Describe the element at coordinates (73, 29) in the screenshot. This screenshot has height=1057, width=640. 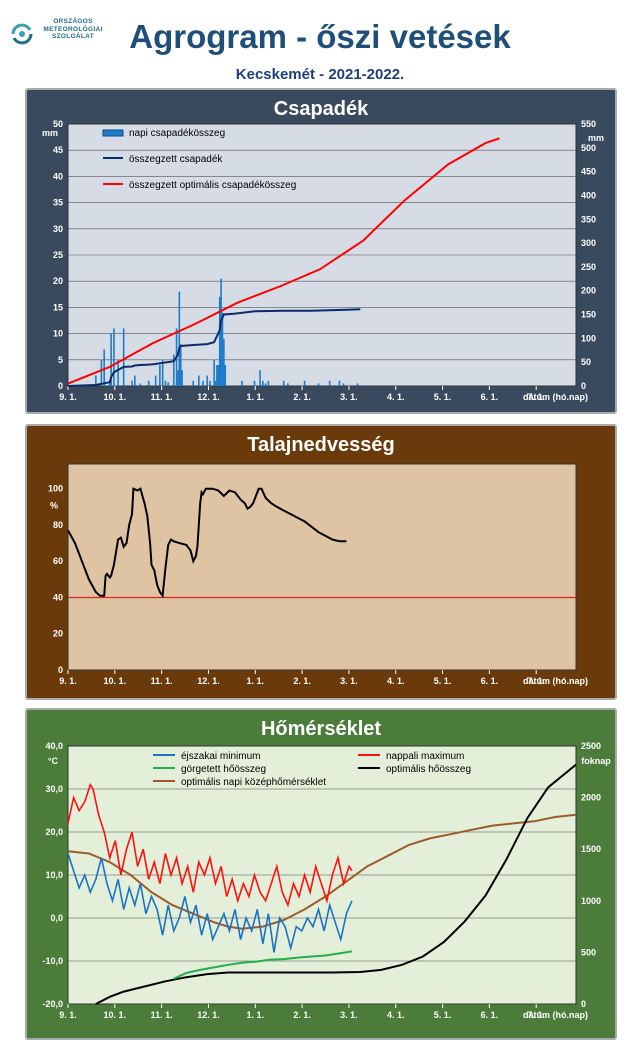
I see `logo-text: ORSZÁGOS METEOROLÓGIAI SZOLGÁLAT` at that location.